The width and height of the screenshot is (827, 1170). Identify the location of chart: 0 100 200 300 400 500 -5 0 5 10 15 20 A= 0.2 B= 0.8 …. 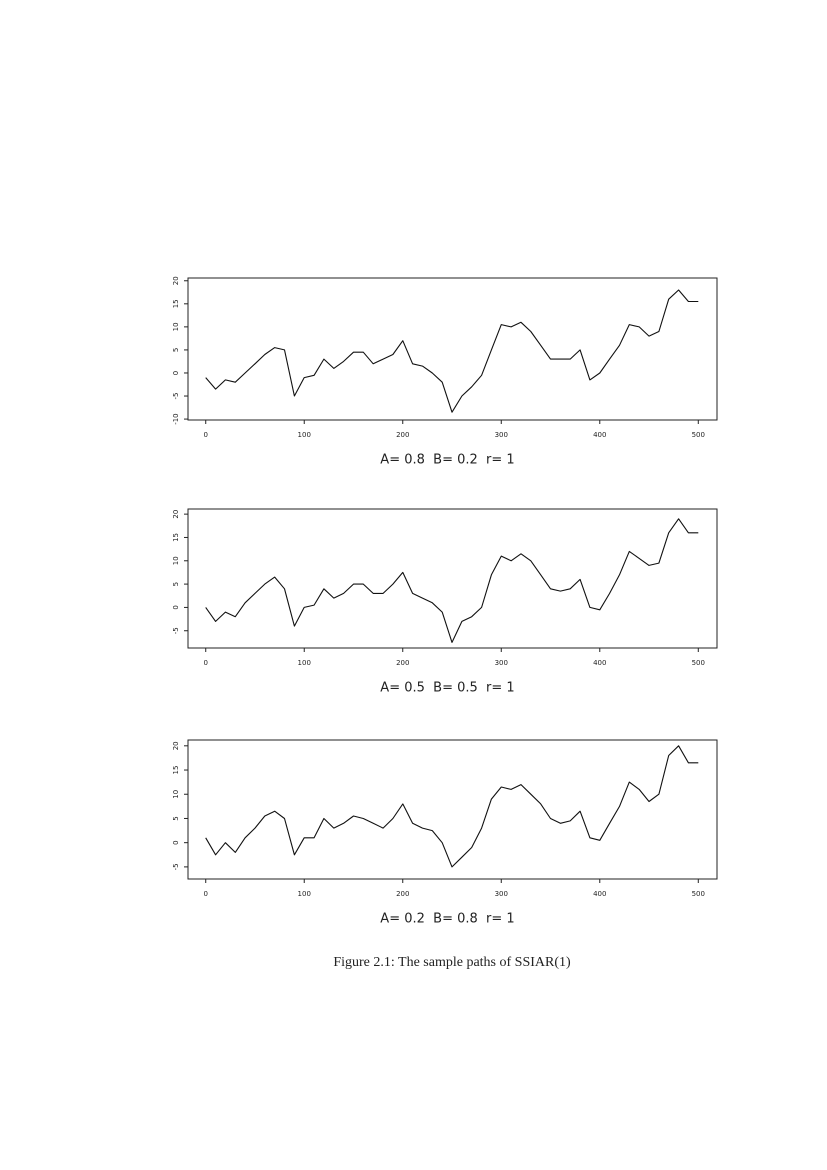
(445, 833).